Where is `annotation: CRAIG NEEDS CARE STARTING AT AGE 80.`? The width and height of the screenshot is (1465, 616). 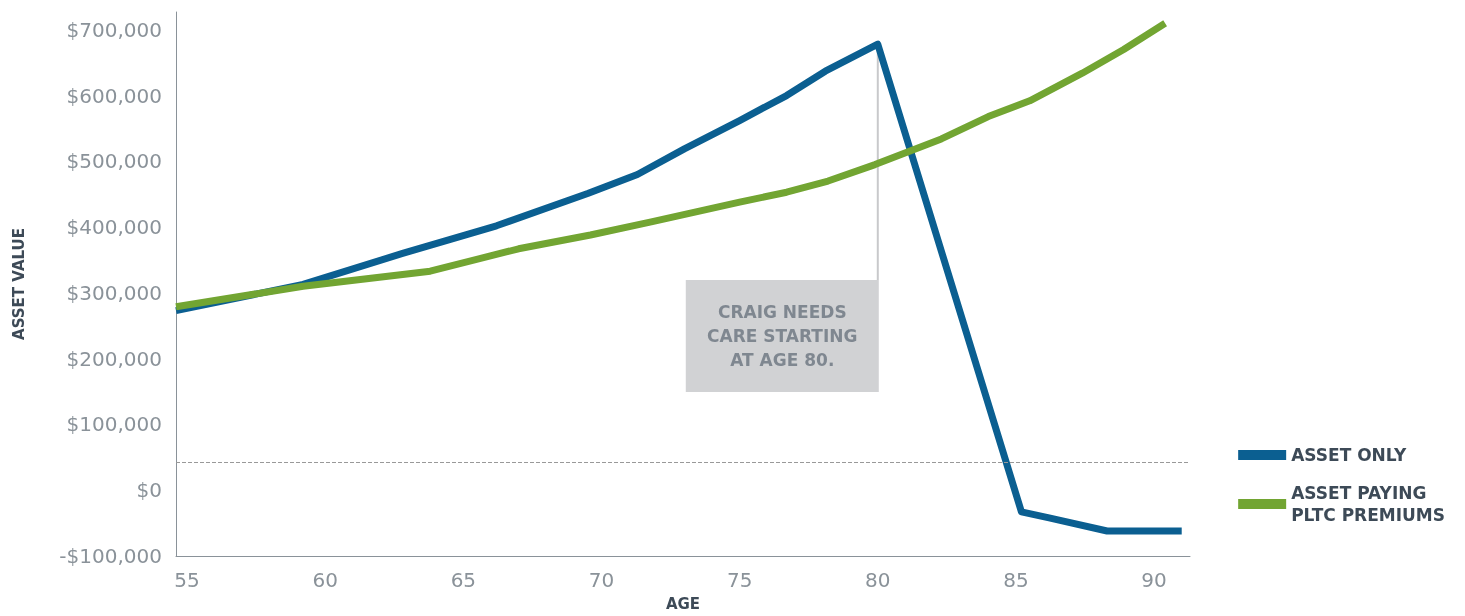 annotation: CRAIG NEEDS CARE STARTING AT AGE 80. is located at coordinates (782, 336).